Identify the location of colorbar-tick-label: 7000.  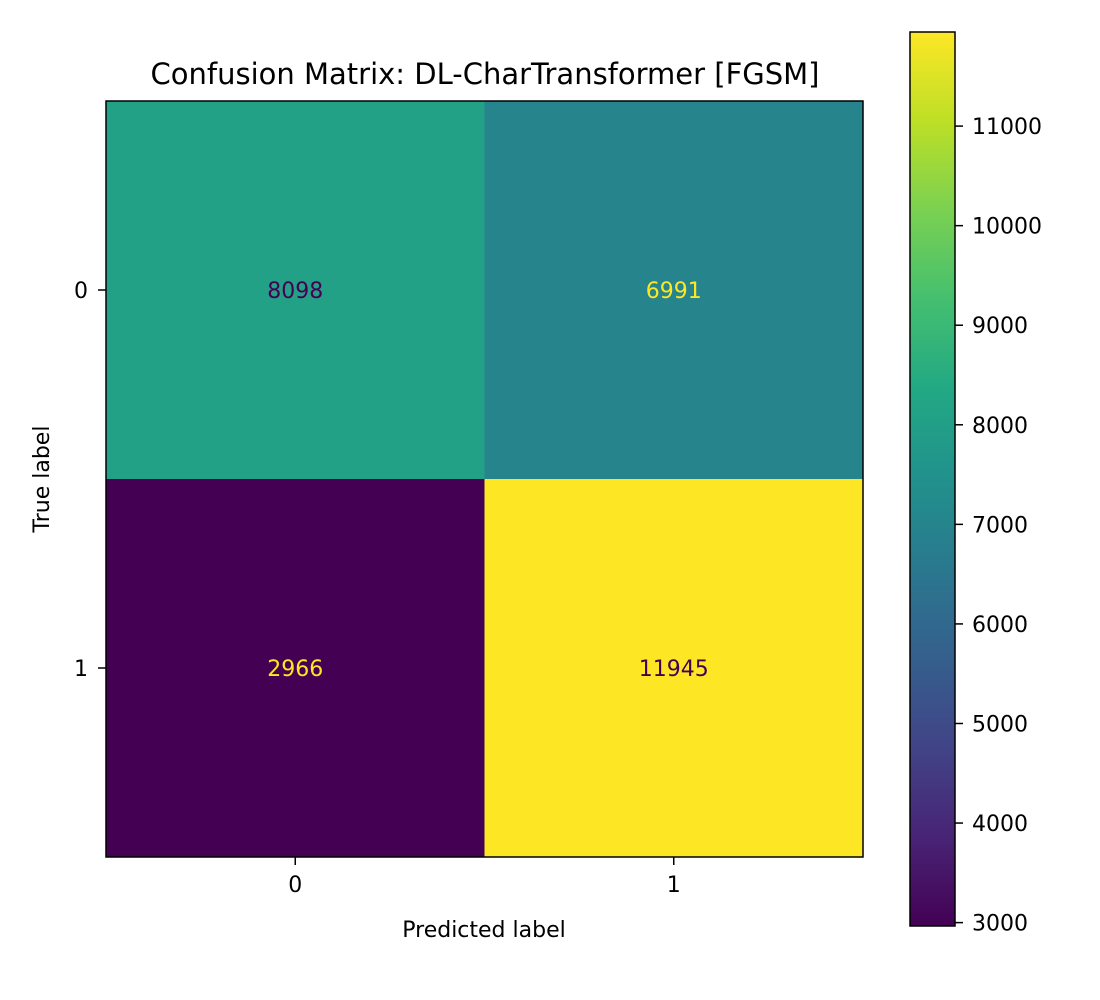
(1000, 525).